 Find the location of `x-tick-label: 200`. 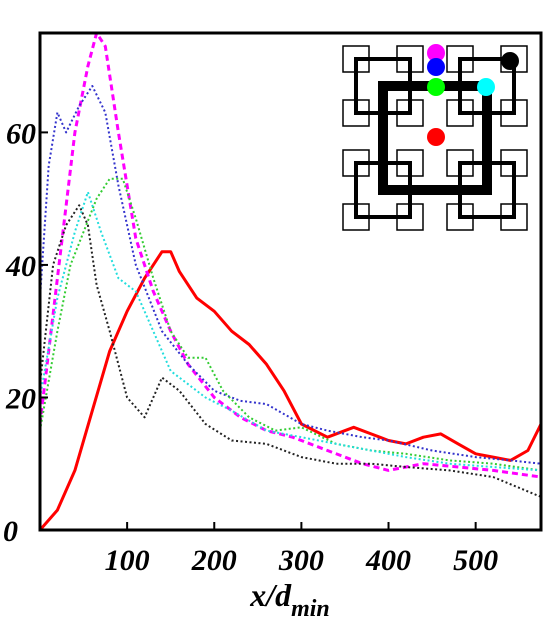

x-tick-label: 200 is located at coordinates (214, 560).